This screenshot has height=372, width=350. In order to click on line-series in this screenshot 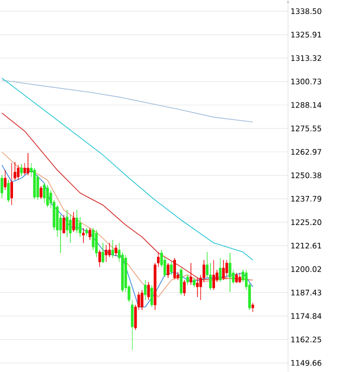, I will do `click(128, 101)`.